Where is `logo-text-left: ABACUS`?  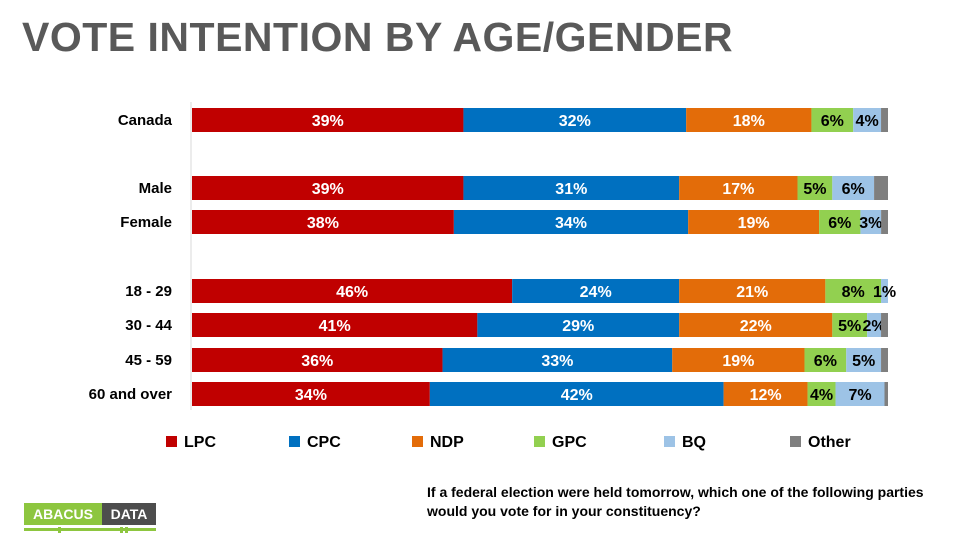
logo-text-left: ABACUS is located at coordinates (63, 514).